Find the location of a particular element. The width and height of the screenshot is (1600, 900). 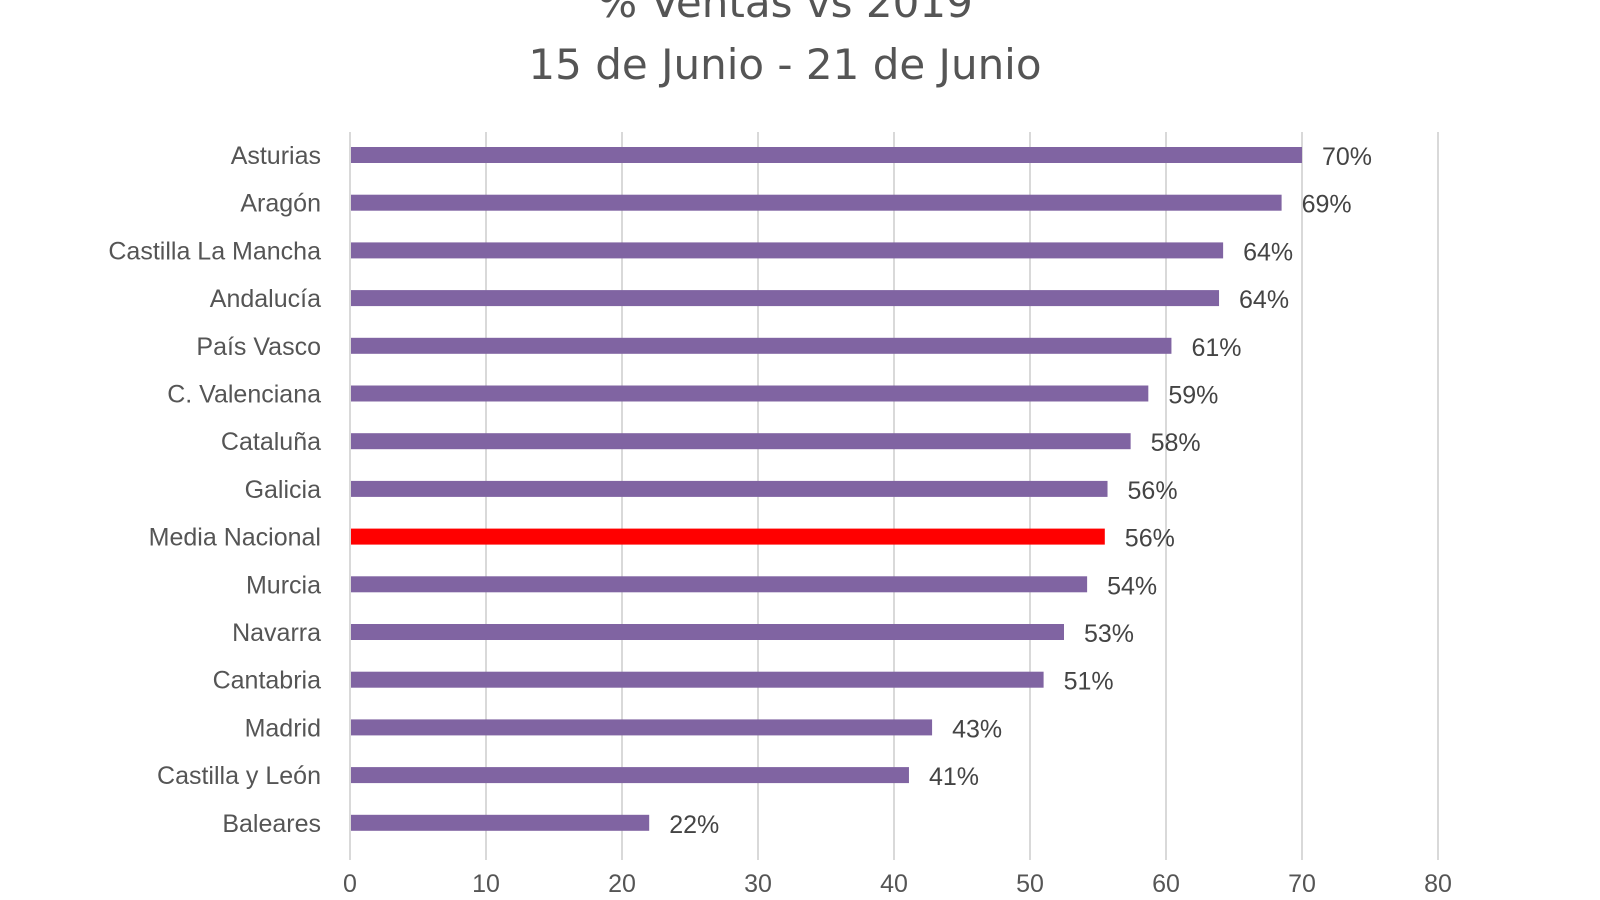

data-label: 59% is located at coordinates (1193, 396).